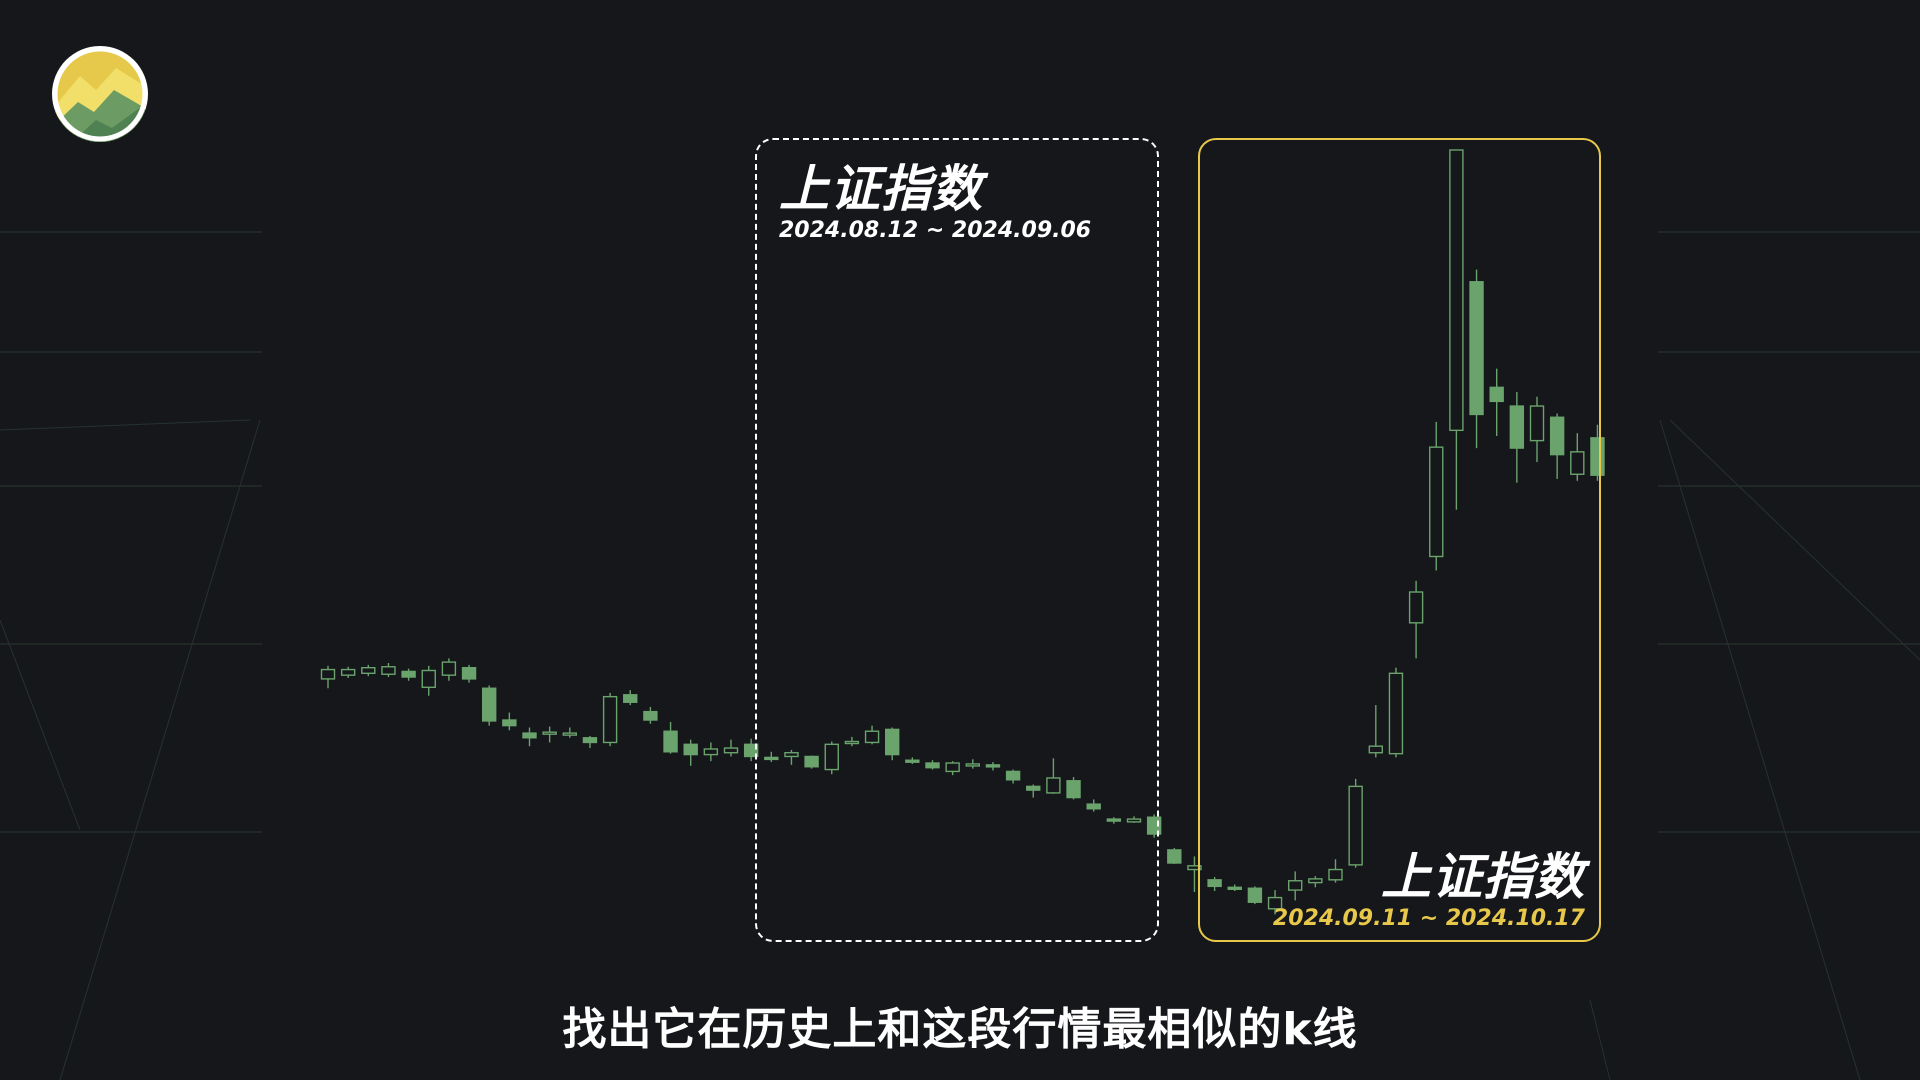 The image size is (1920, 1080). Describe the element at coordinates (1429, 919) in the screenshot. I see `target-window-date-range: 2024.09.11 ~ 2024.10.17` at that location.